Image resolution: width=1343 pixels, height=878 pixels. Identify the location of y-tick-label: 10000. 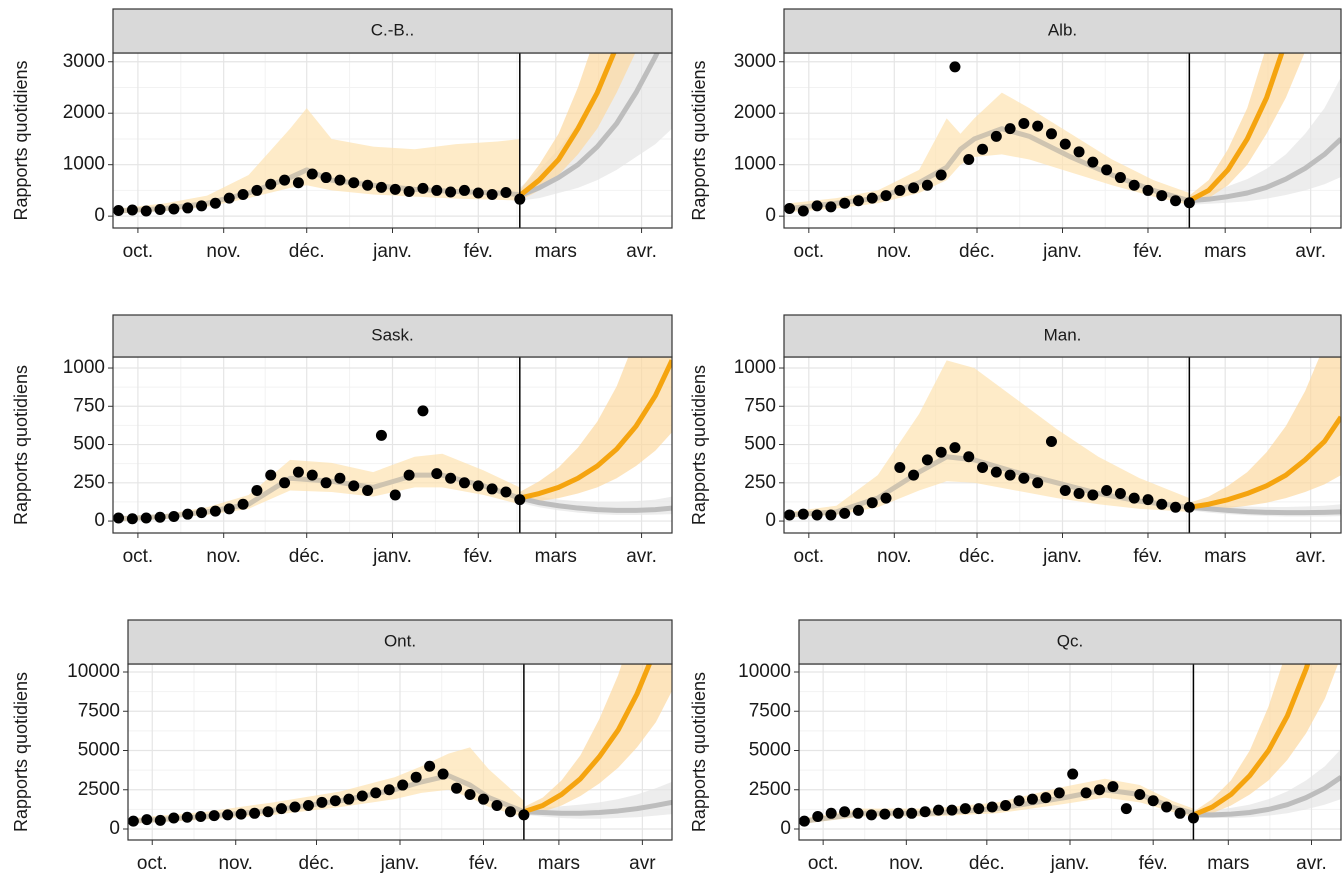
(764, 671).